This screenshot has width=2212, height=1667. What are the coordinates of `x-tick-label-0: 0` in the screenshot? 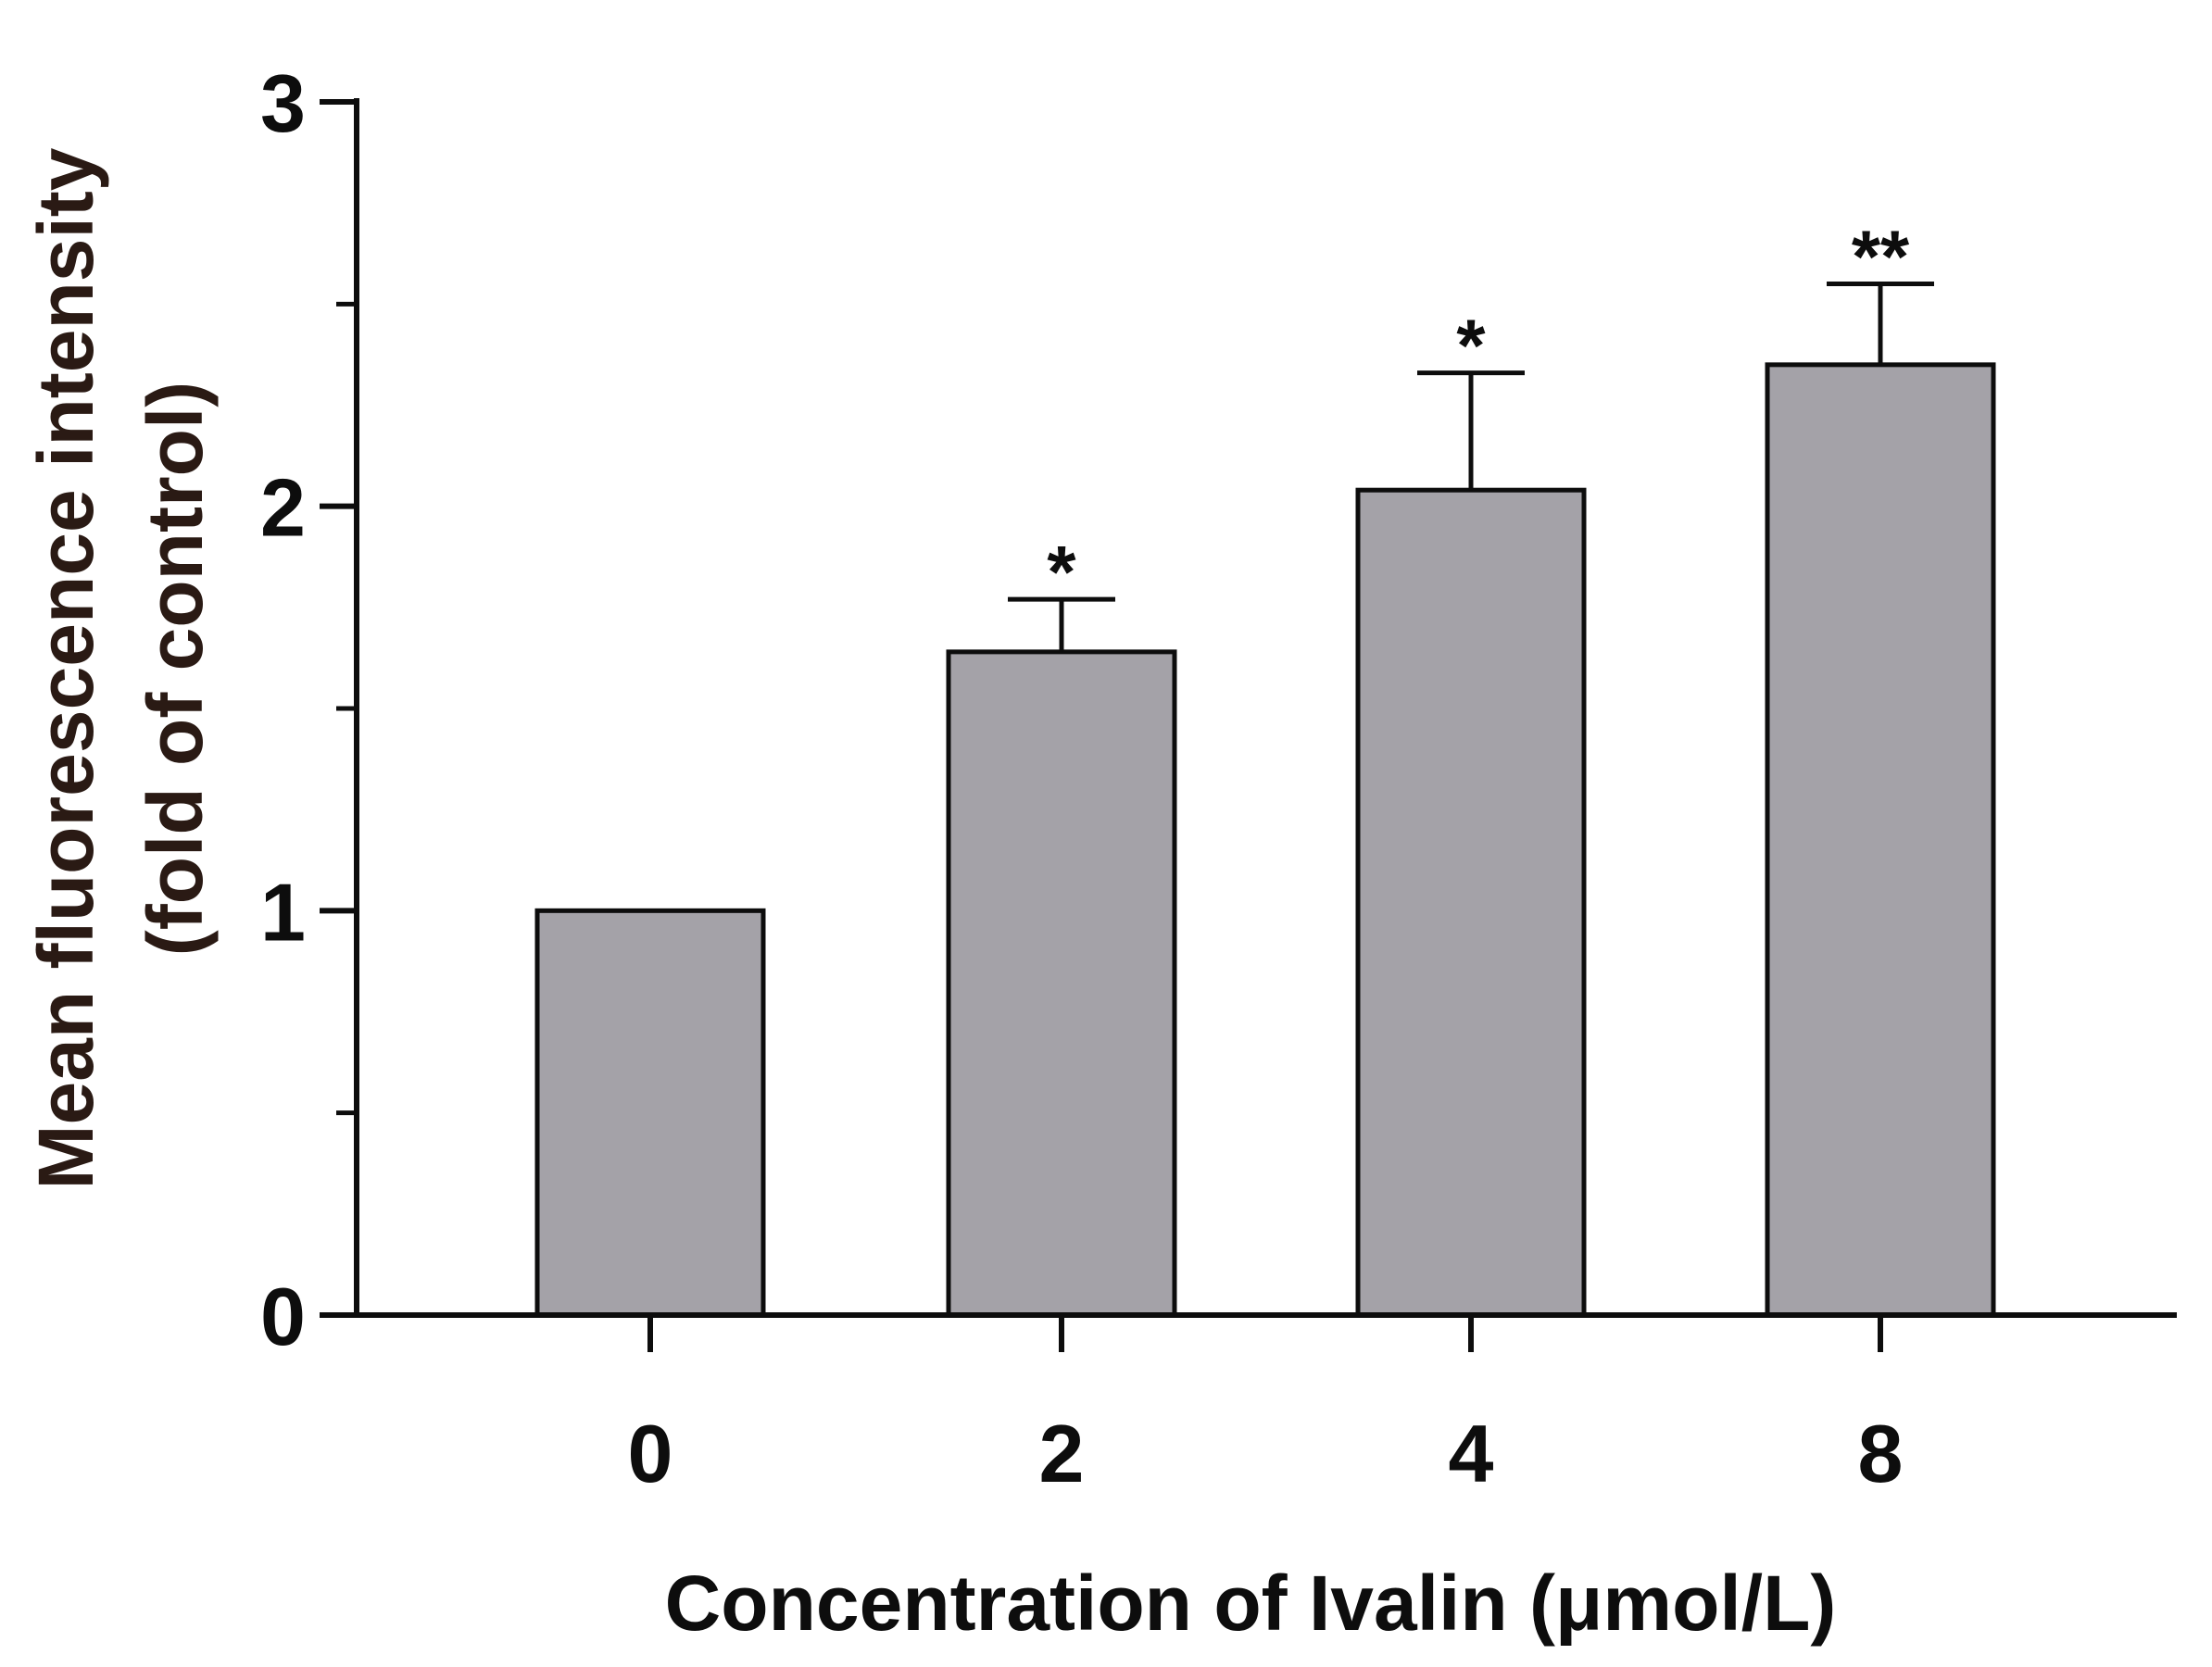 It's located at (650, 1453).